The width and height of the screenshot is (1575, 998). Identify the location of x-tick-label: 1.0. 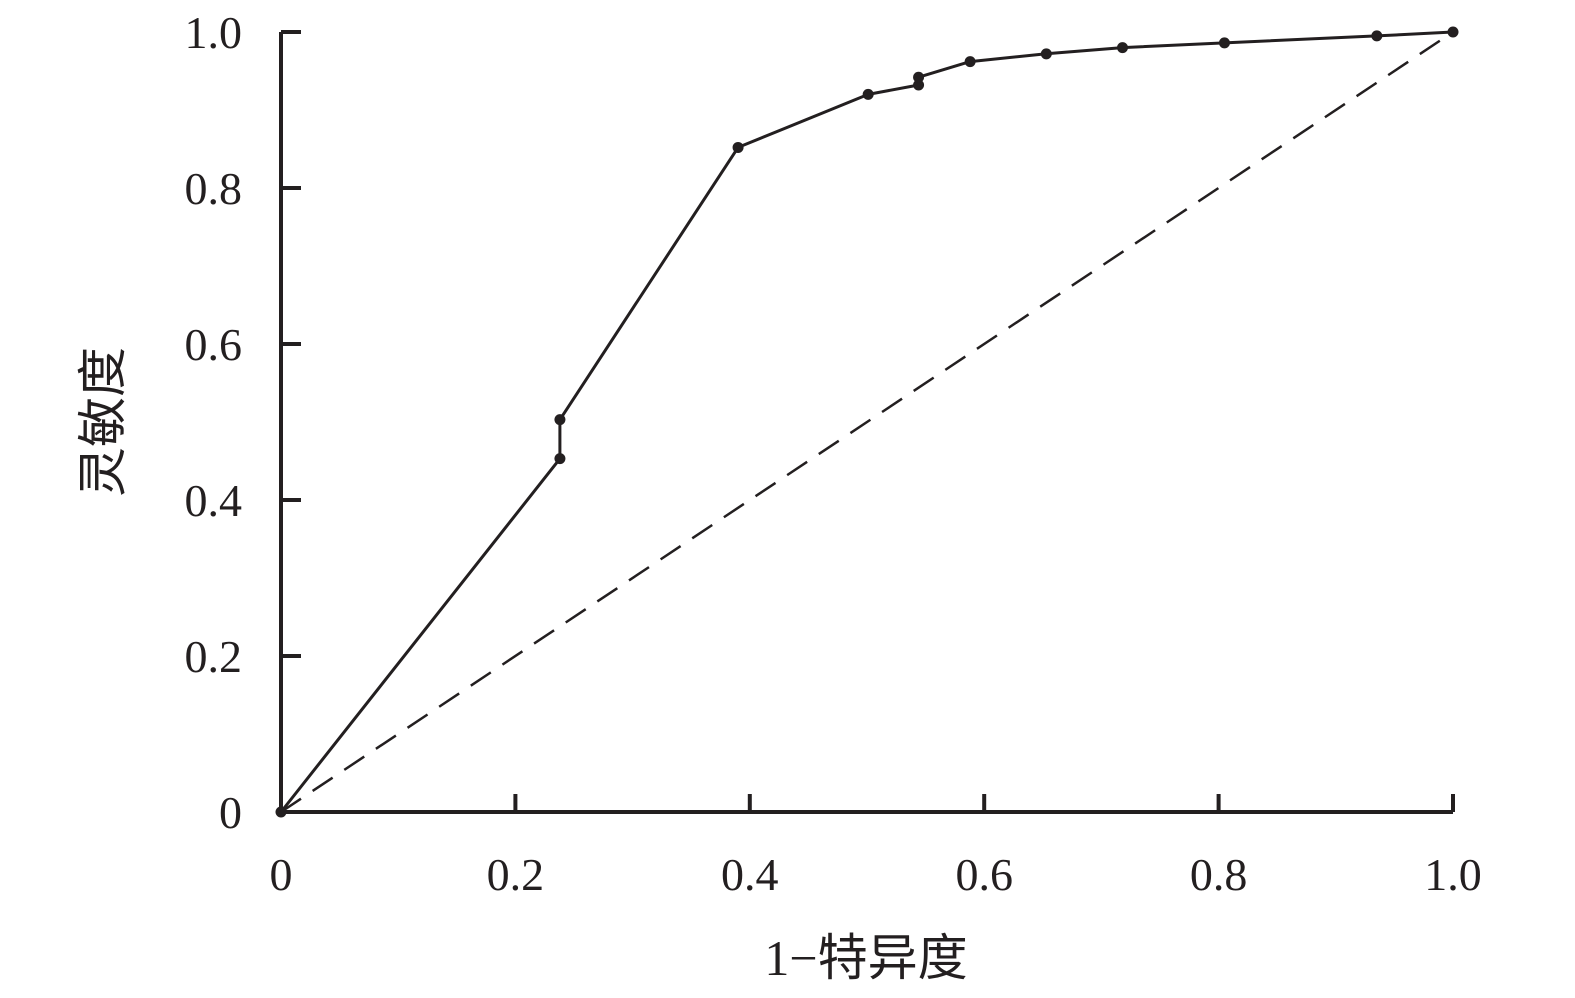
(1453, 874).